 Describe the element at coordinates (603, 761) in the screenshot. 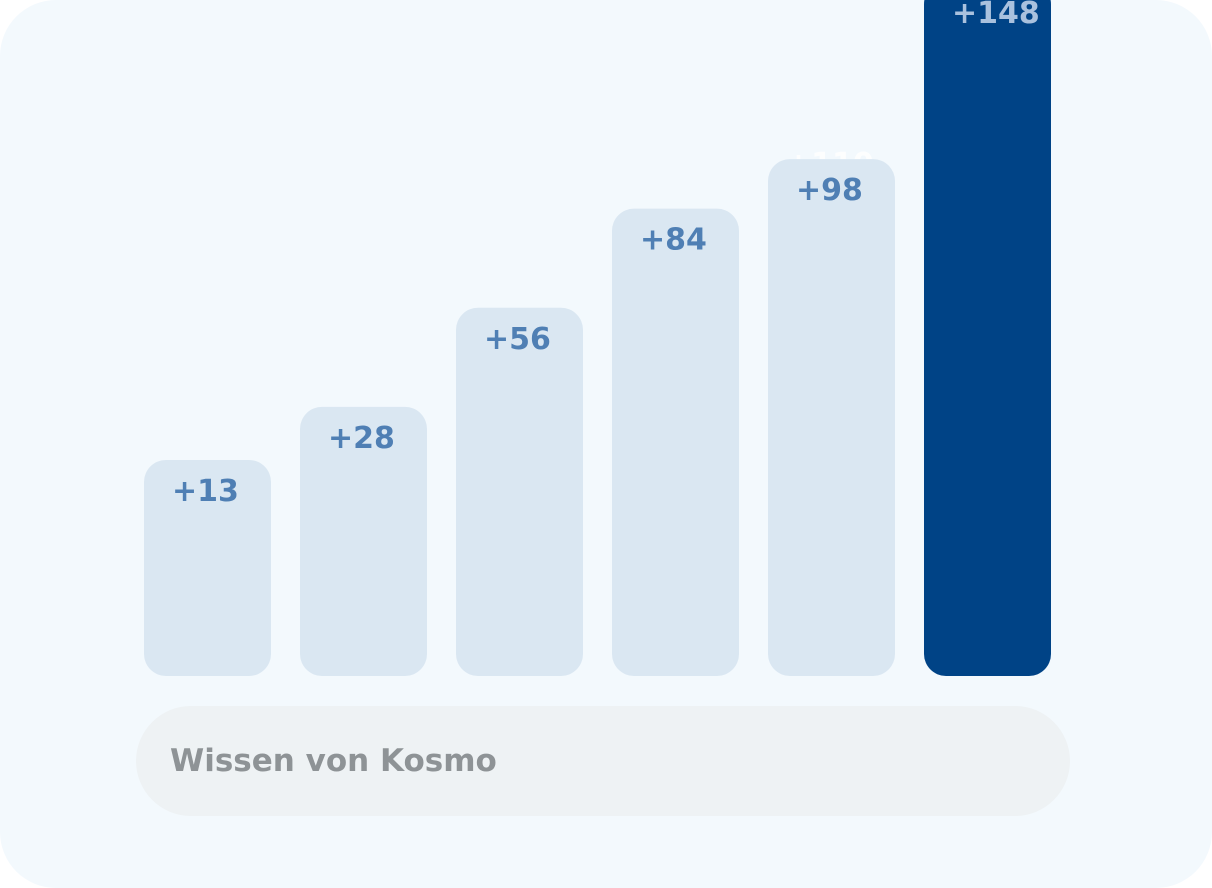

I see `search-input: Wissen von Kosmo` at that location.